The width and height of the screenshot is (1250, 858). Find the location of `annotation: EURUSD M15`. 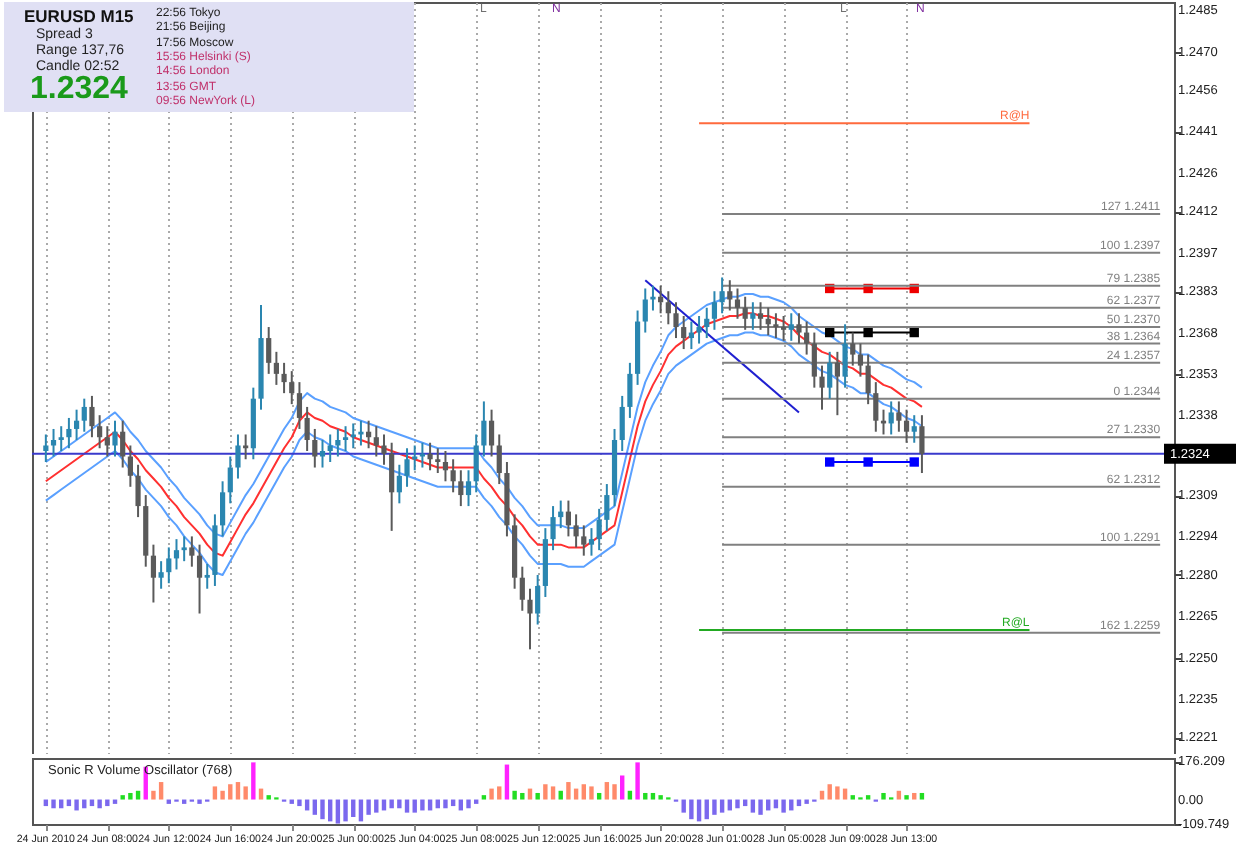

annotation: EURUSD M15 is located at coordinates (79, 16).